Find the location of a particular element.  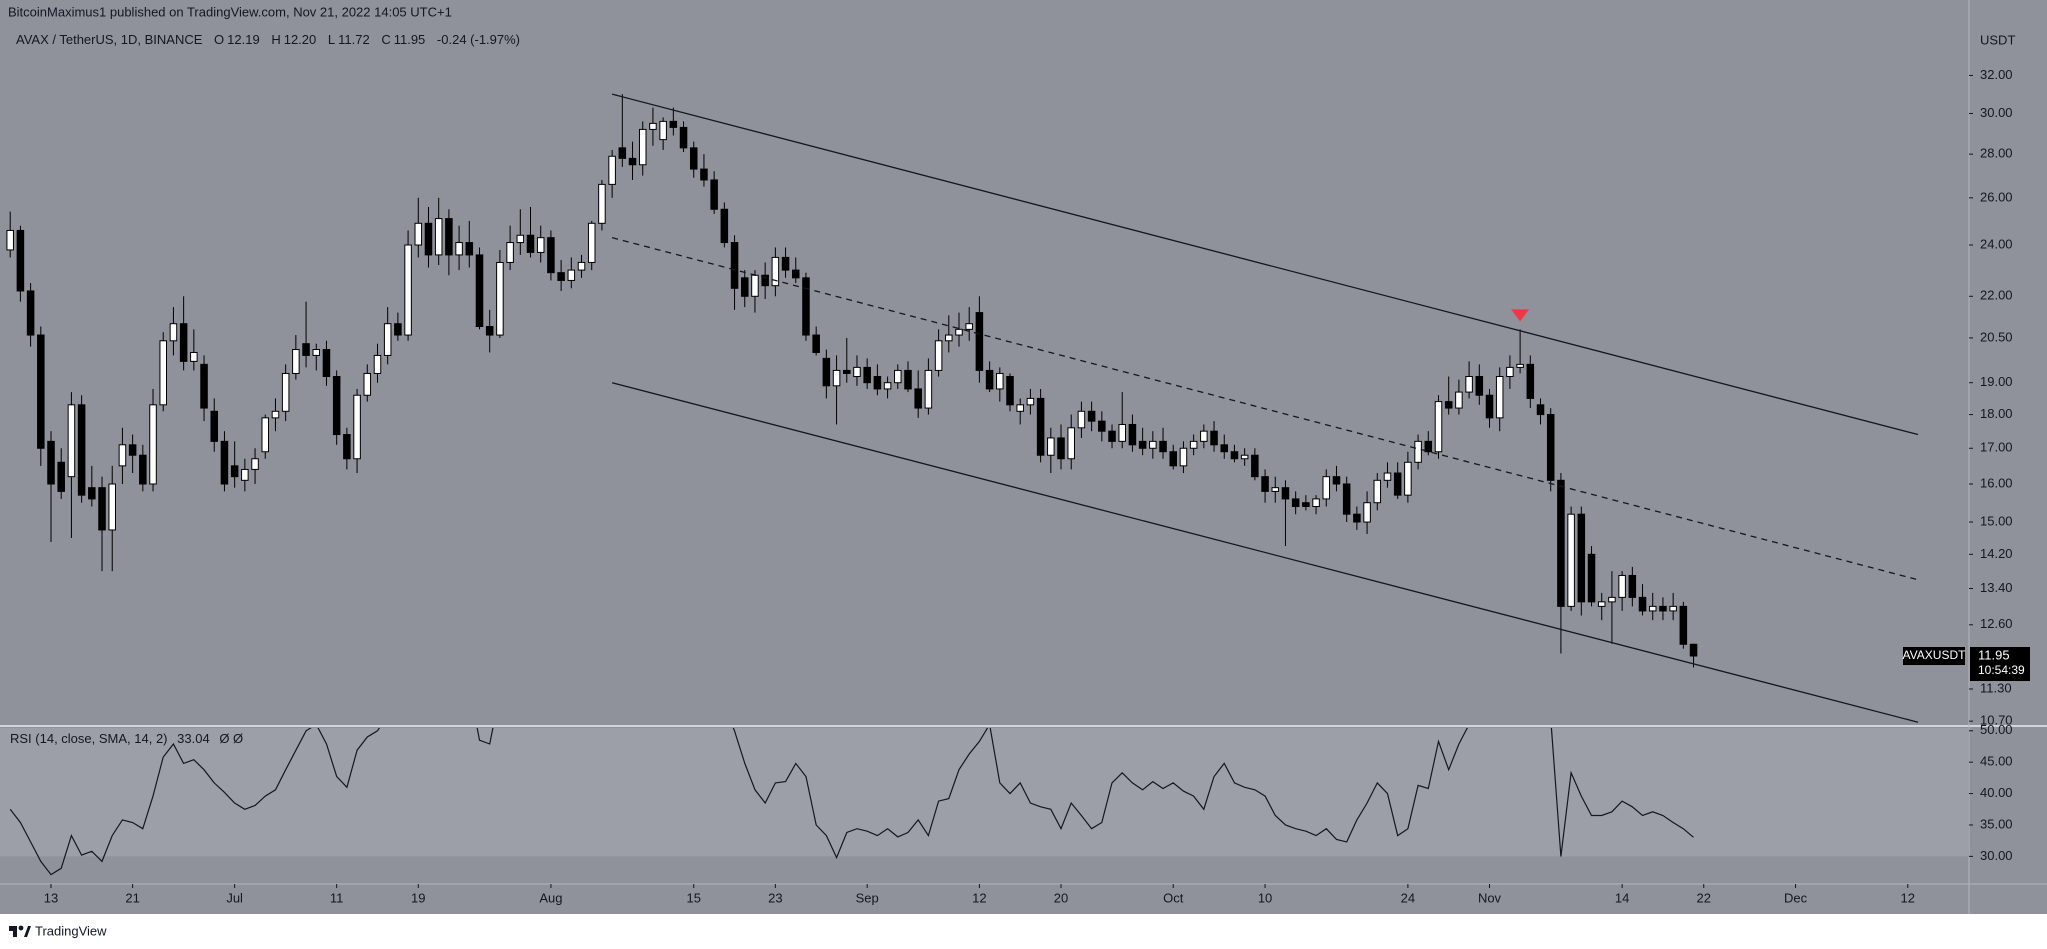

ohlc-key: L is located at coordinates (331, 39).